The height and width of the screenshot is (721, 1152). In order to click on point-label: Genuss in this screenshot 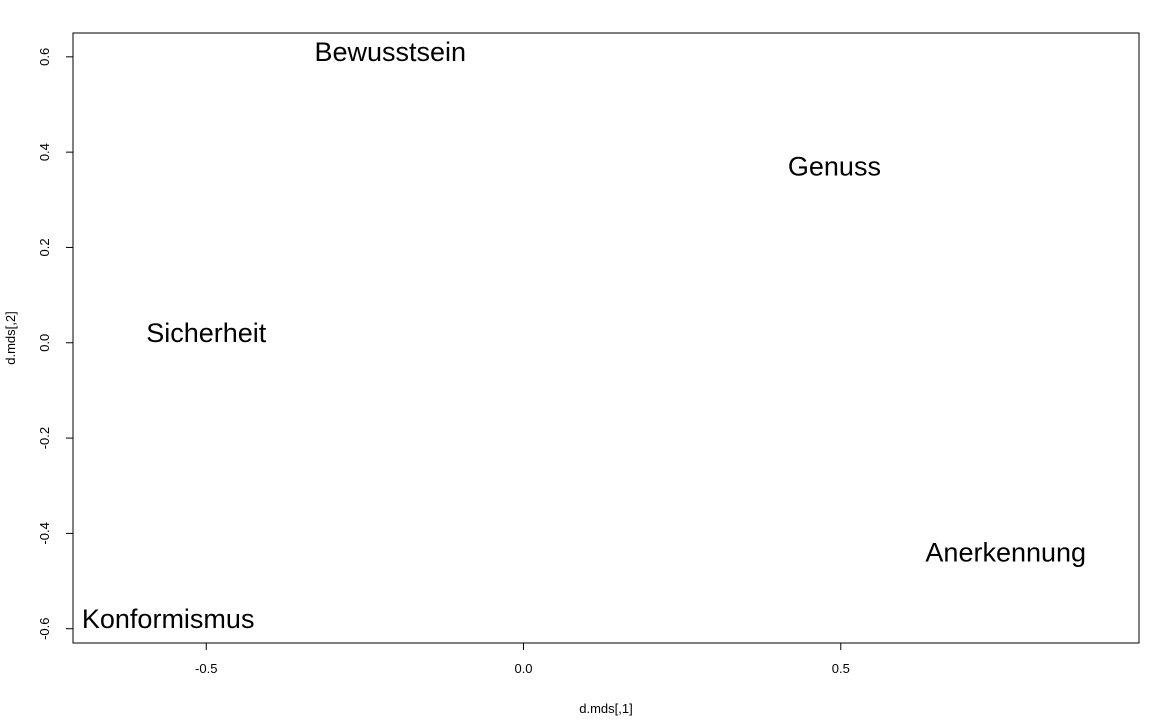, I will do `click(834, 166)`.